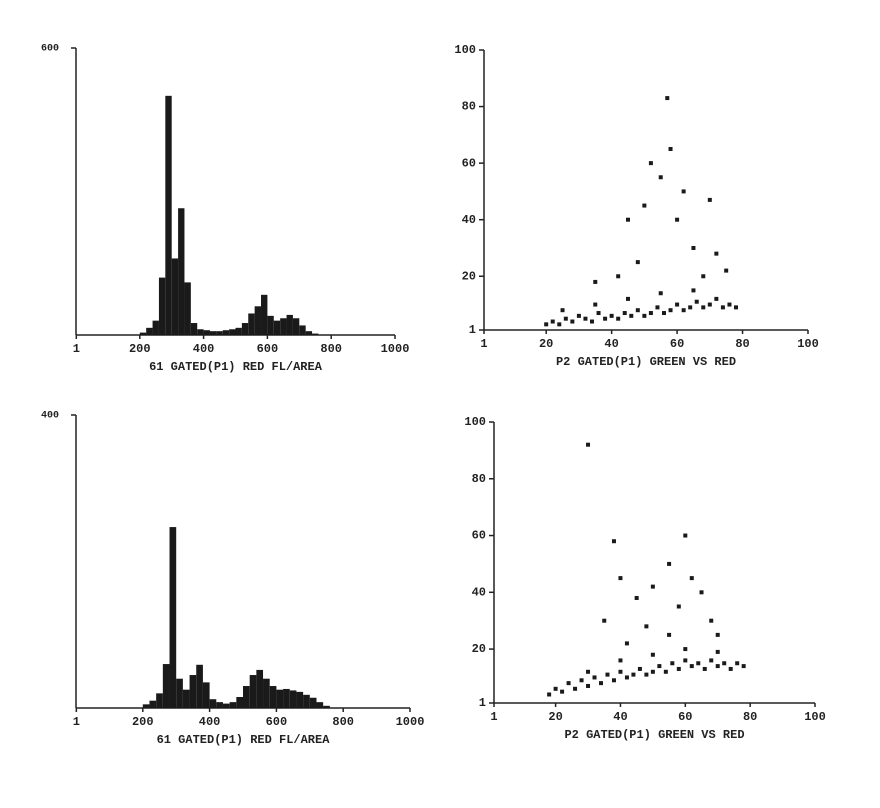  Describe the element at coordinates (472, 330) in the screenshot. I see `y-tick-label: 1` at that location.